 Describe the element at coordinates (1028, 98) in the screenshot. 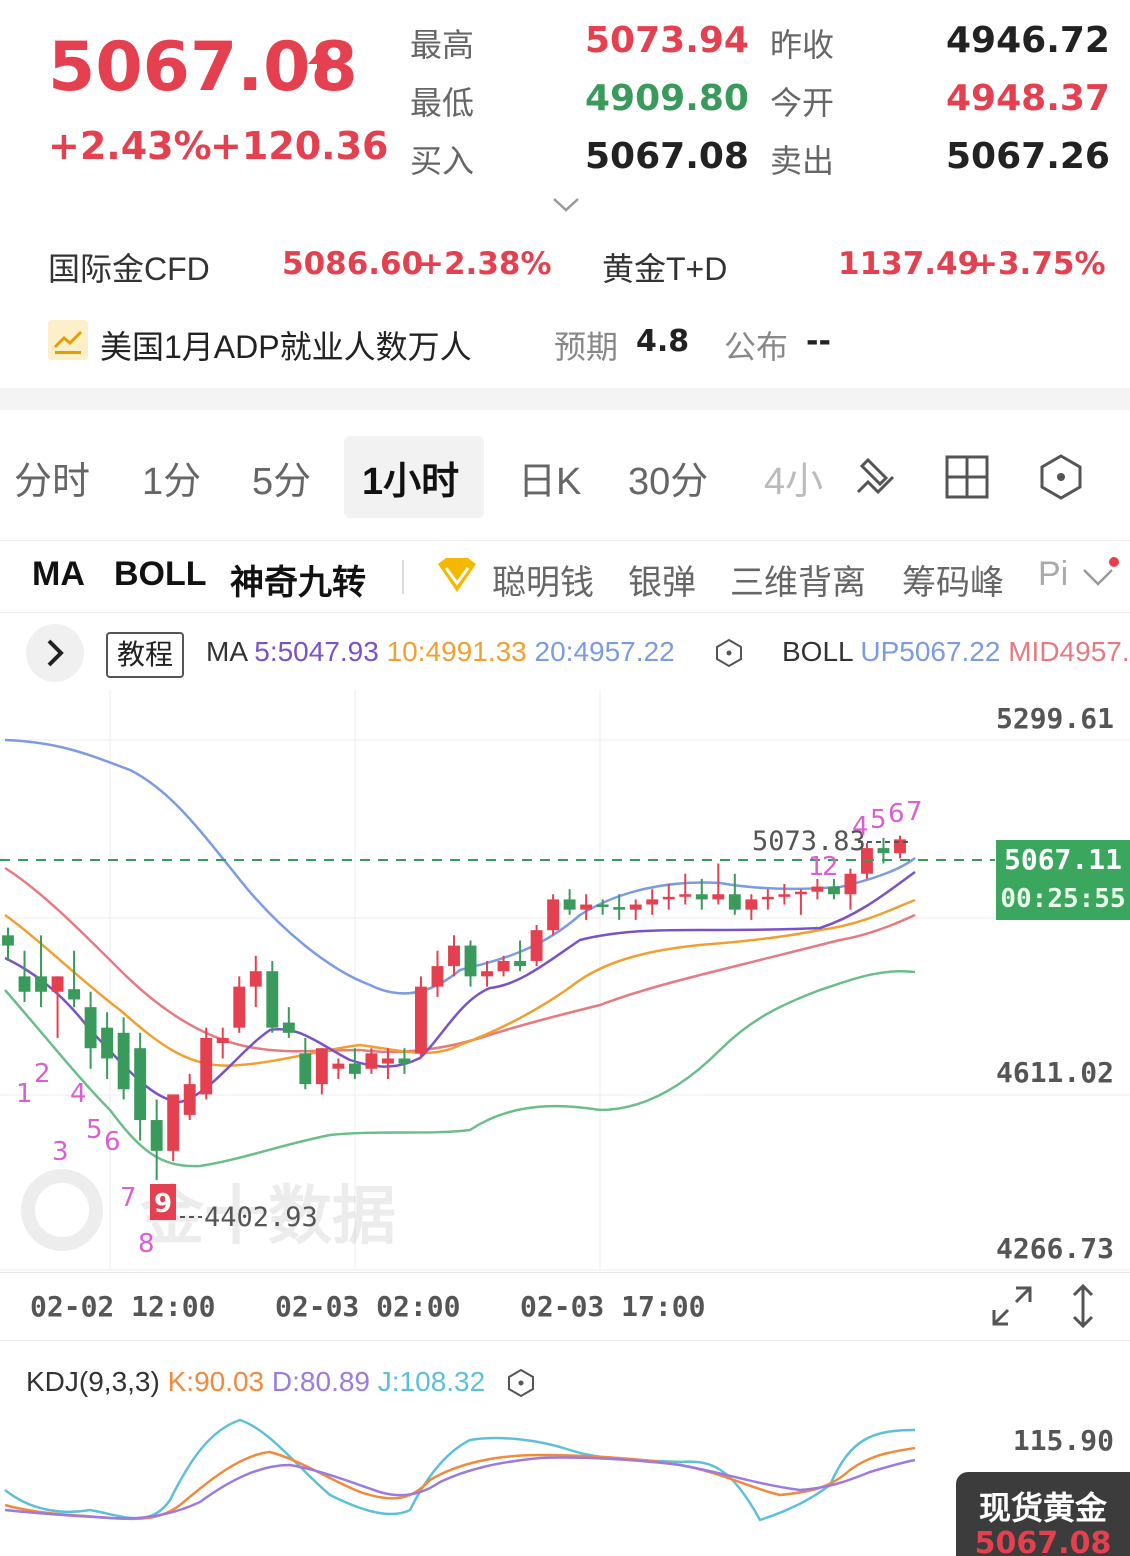

I see `open-value: 4948.37` at that location.